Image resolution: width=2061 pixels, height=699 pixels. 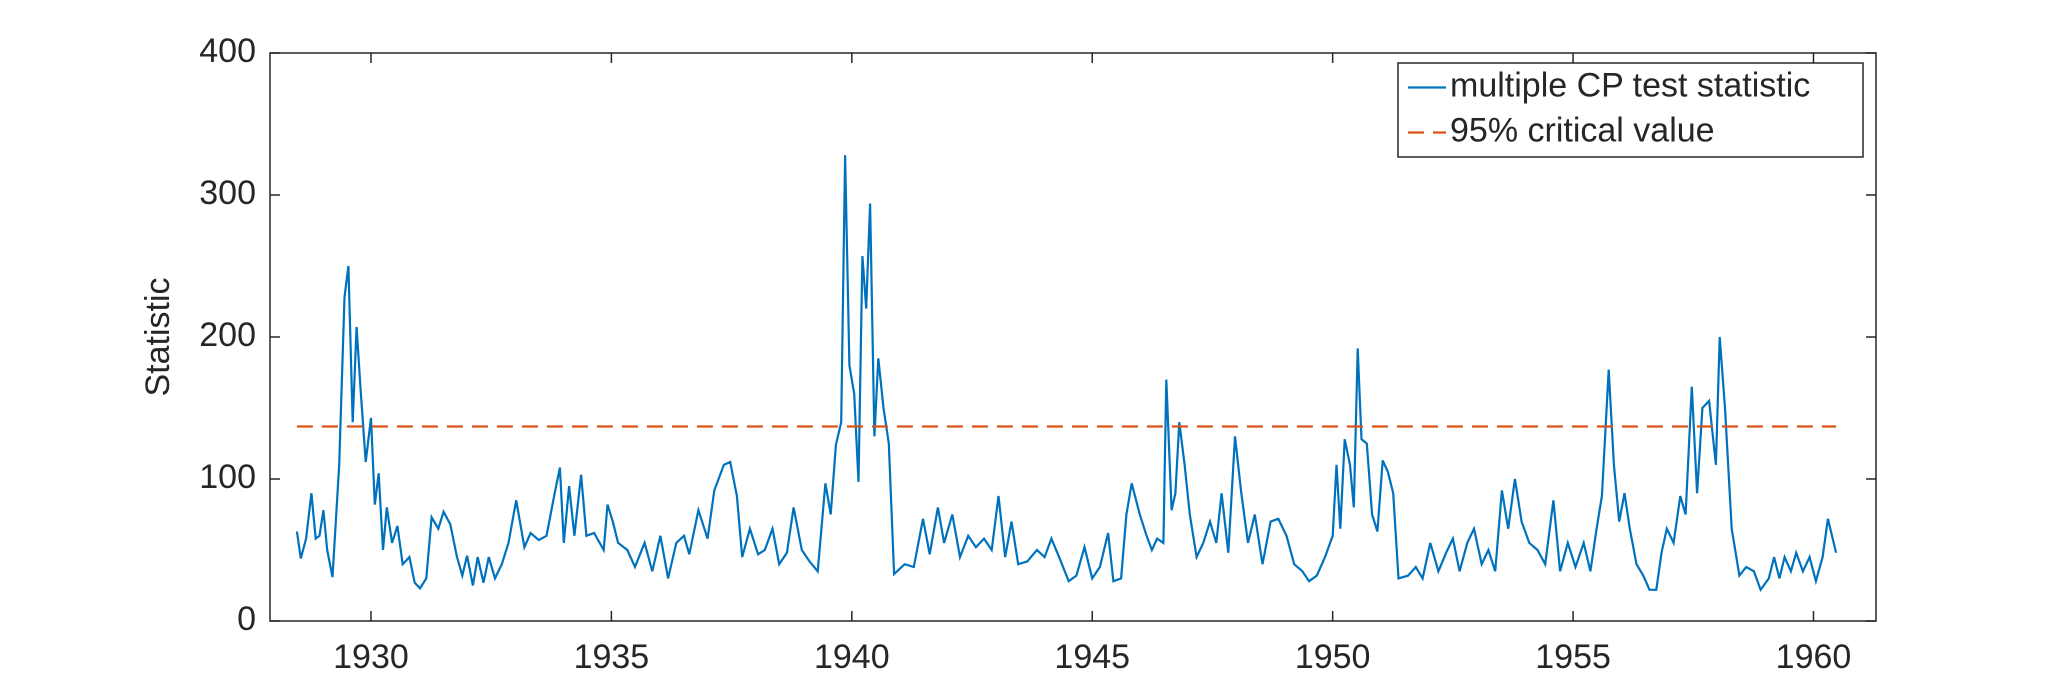 What do you see at coordinates (158, 336) in the screenshot?
I see `y-axis-label: Statistic` at bounding box center [158, 336].